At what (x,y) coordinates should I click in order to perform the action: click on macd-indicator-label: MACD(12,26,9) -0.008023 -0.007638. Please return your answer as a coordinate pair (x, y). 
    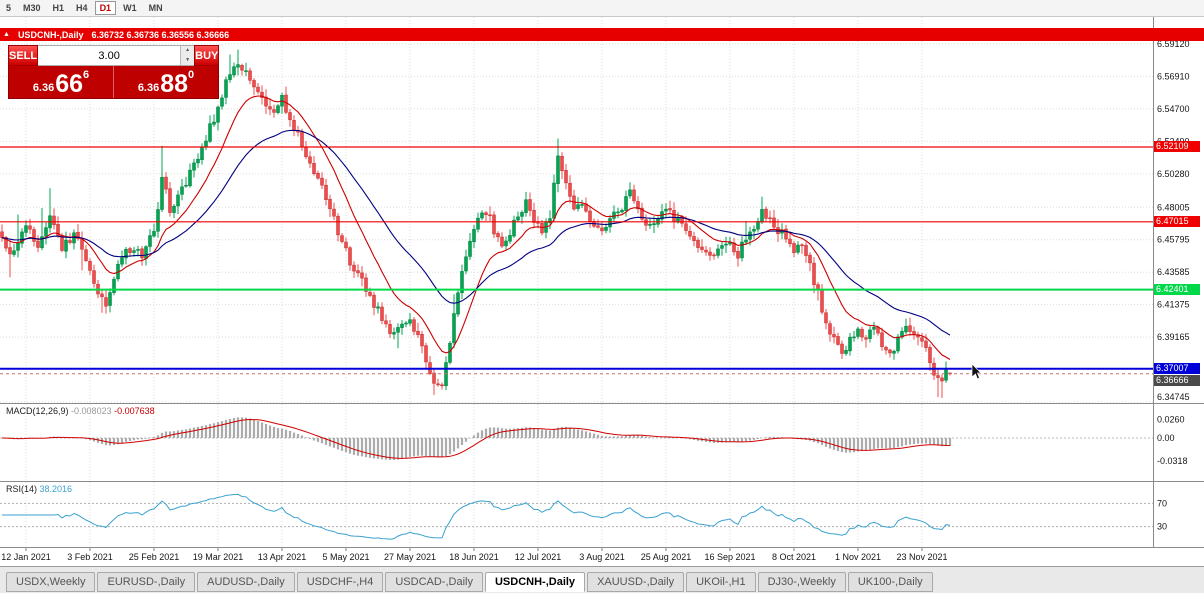
    Looking at the image, I should click on (80, 411).